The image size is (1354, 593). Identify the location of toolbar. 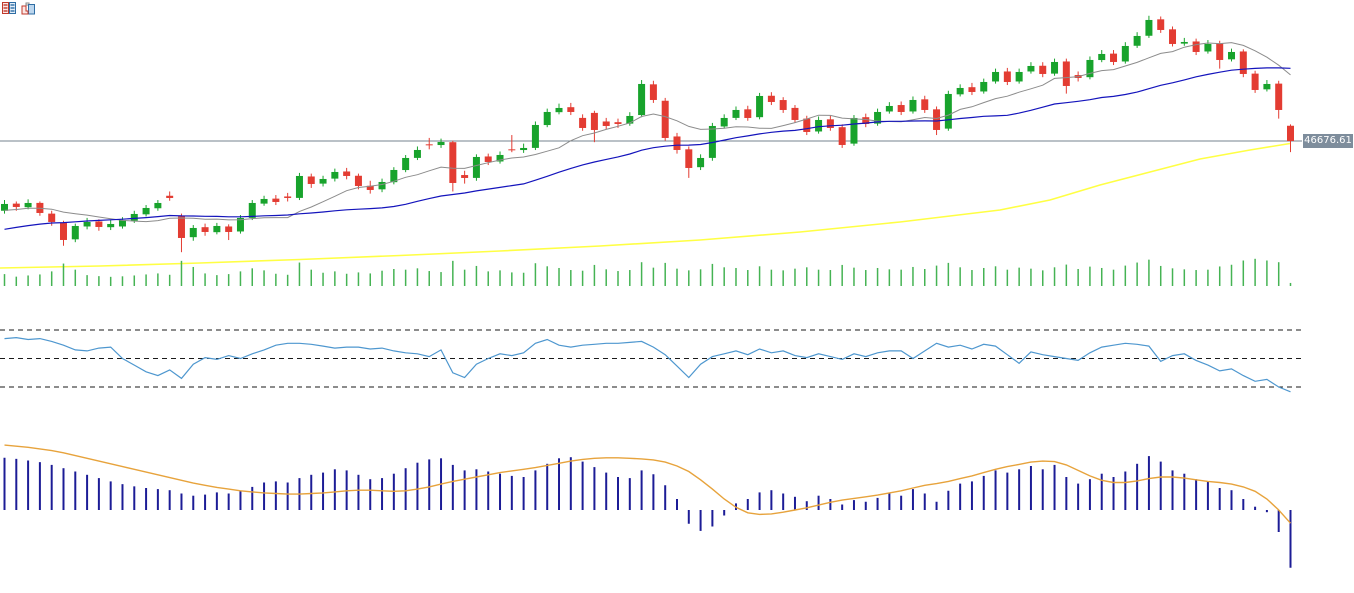
(18, 8).